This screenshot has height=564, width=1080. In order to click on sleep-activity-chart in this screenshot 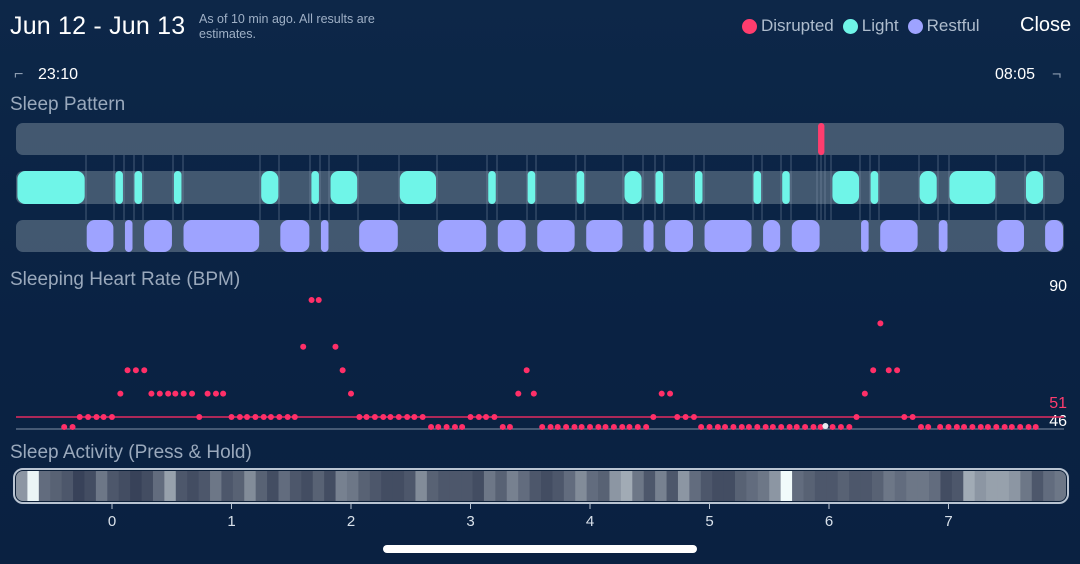, I will do `click(541, 486)`.